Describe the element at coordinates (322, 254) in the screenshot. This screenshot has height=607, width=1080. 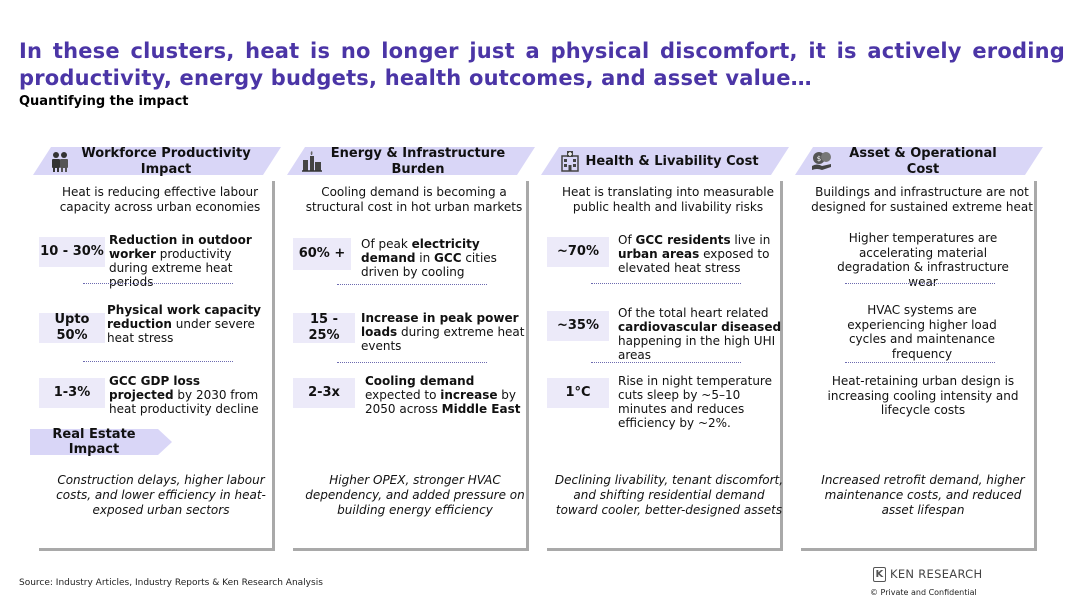
I see `stat-value: 60% +` at that location.